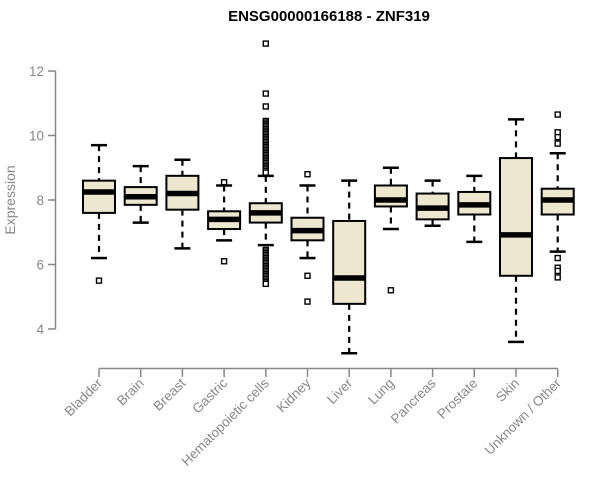 The image size is (600, 500). I want to click on boxplot-gastric, so click(224, 222).